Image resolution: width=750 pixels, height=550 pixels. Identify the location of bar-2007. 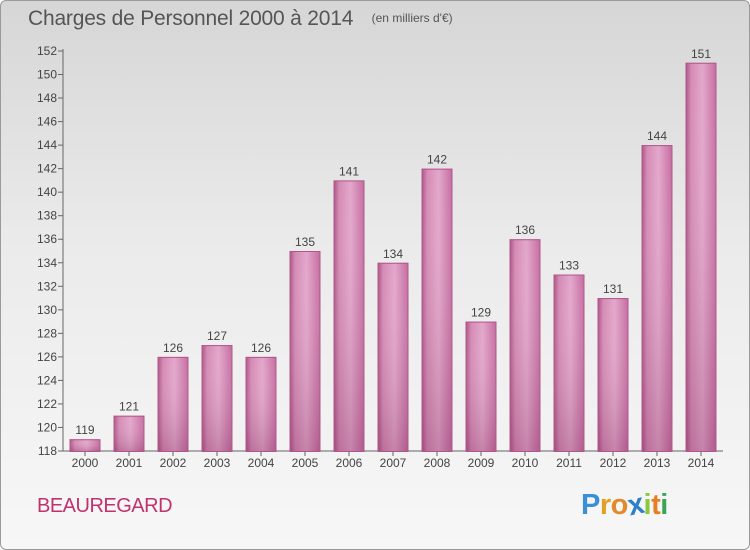
(393, 357).